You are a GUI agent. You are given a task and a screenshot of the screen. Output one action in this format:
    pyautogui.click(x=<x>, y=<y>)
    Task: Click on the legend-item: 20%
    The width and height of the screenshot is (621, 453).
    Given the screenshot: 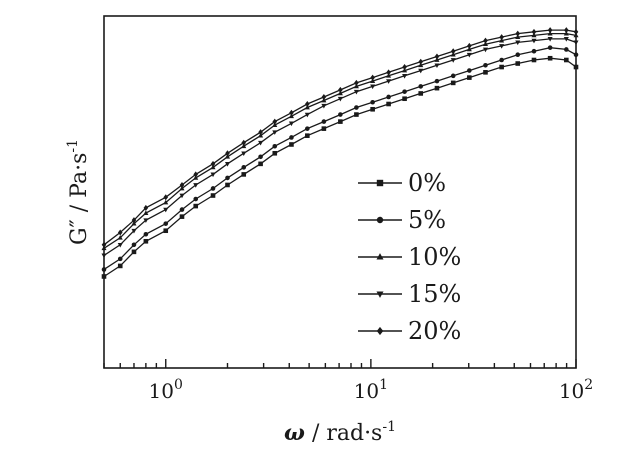 What is the action you would take?
    pyautogui.click(x=409, y=331)
    